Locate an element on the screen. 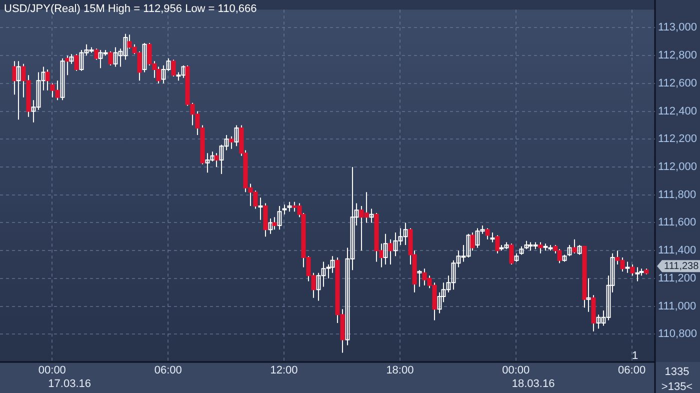 This screenshot has width=700, height=393. x-tick-label: 18:00 is located at coordinates (400, 370).